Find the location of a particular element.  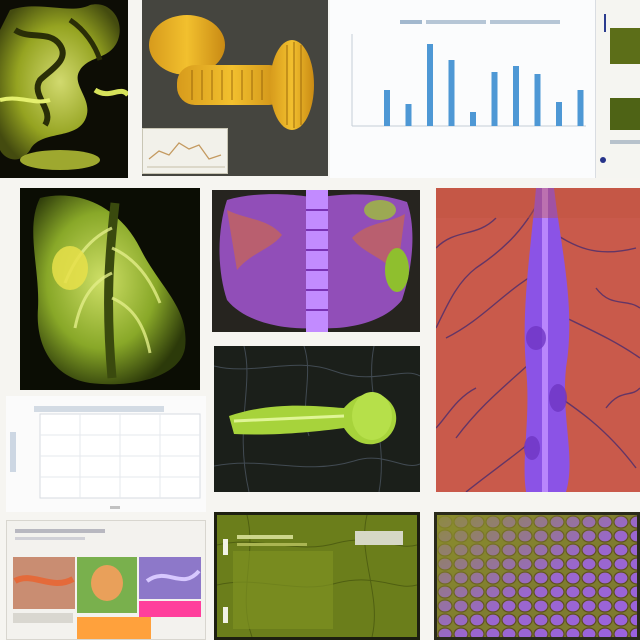

collage-sheet-graphic is located at coordinates (107, 584).